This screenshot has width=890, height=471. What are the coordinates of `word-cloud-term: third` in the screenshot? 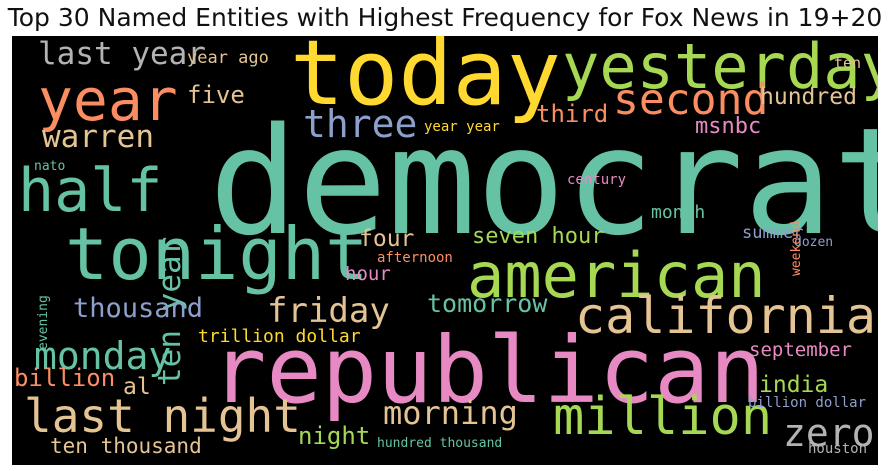 It's located at (572, 114).